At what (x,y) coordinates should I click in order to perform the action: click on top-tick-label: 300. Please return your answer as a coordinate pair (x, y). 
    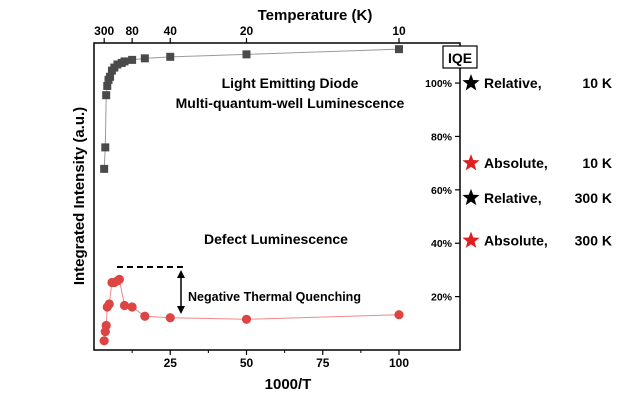
    Looking at the image, I should click on (104, 31).